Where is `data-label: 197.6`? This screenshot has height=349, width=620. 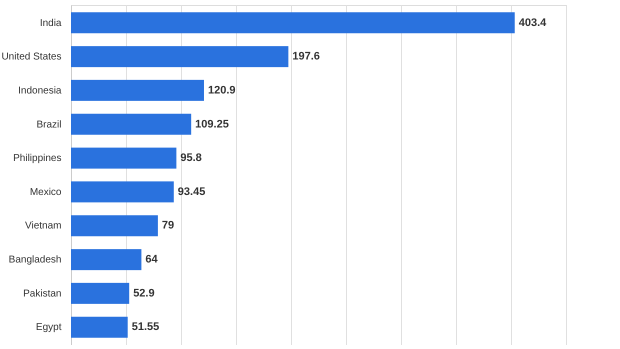 data-label: 197.6 is located at coordinates (306, 56).